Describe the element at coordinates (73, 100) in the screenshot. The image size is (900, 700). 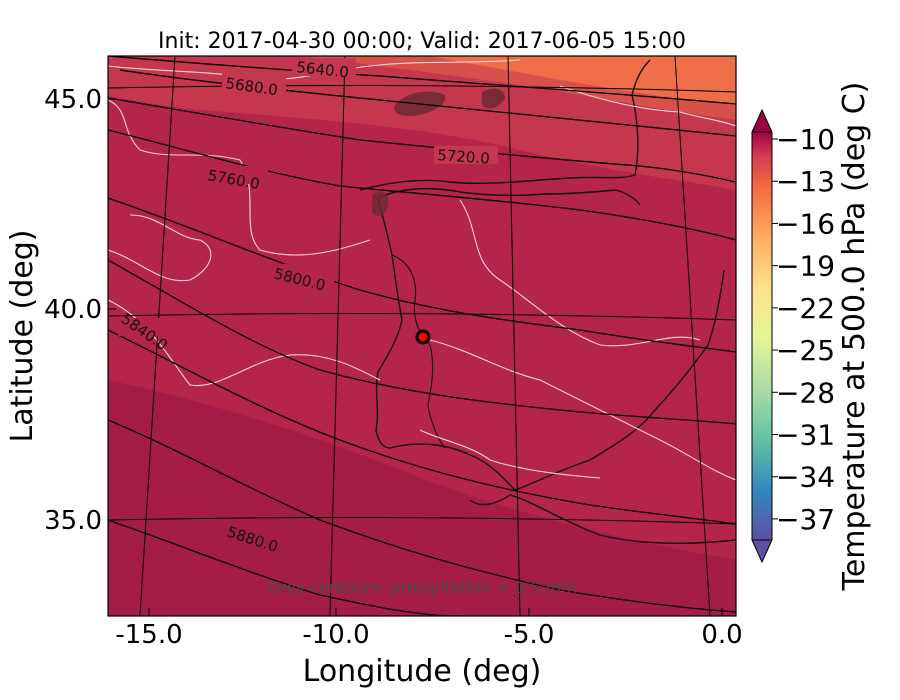
I see `y-tick-label: 45.0` at that location.